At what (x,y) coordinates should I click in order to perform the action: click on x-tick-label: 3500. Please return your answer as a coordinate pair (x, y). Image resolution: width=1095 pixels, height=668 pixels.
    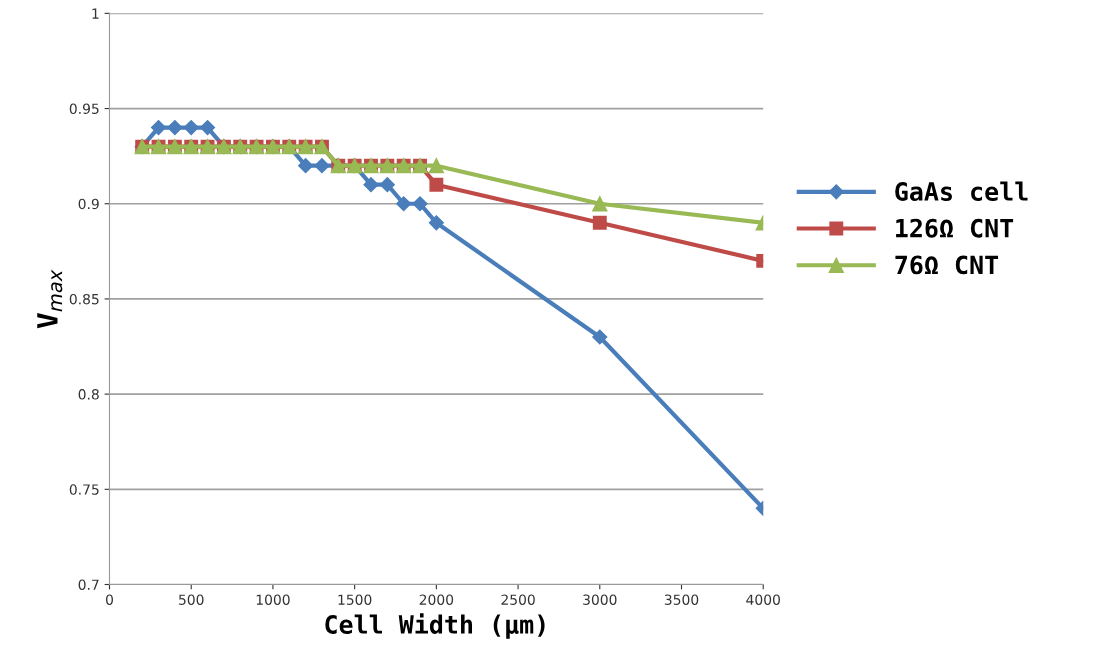
    Looking at the image, I should click on (681, 599).